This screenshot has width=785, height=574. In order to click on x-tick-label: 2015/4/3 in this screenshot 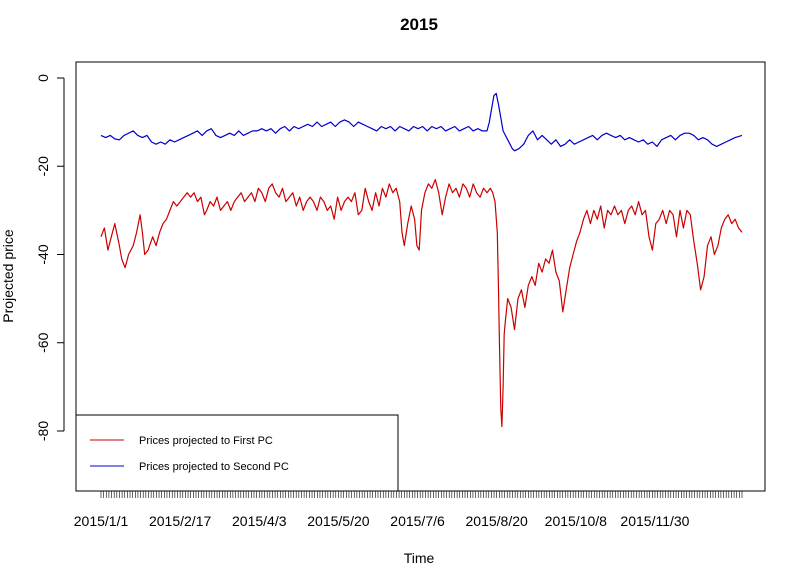, I will do `click(259, 521)`.